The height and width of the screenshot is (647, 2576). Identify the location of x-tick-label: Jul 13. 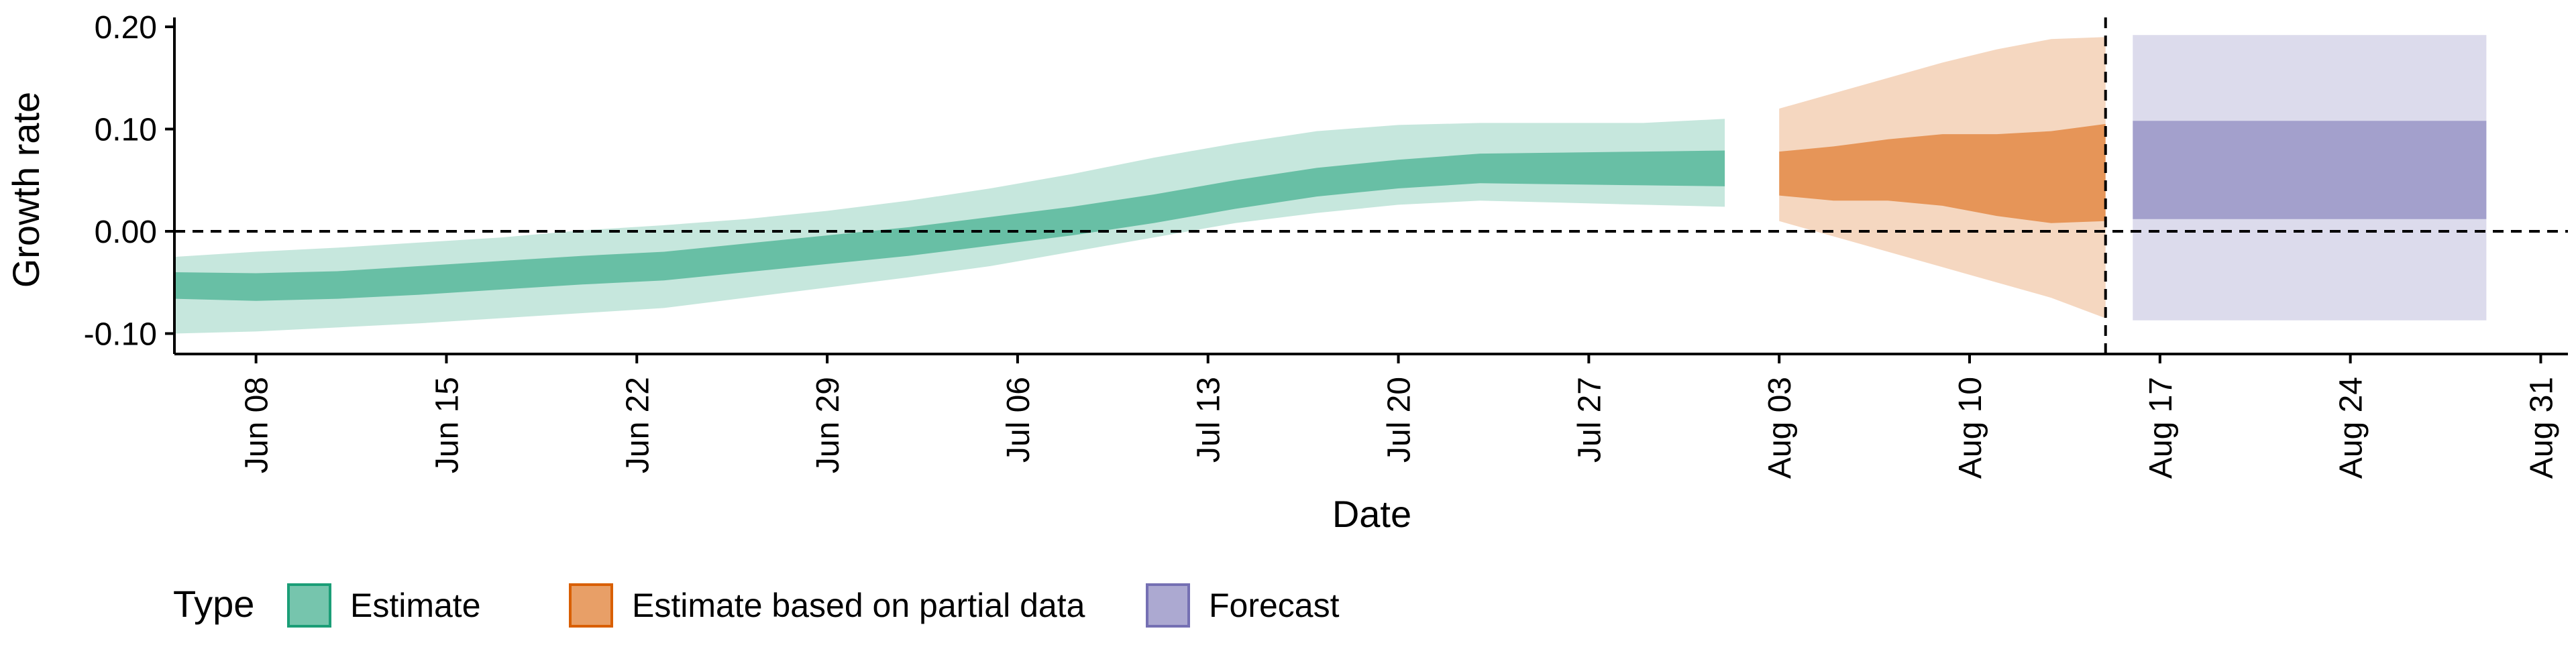
(1209, 420).